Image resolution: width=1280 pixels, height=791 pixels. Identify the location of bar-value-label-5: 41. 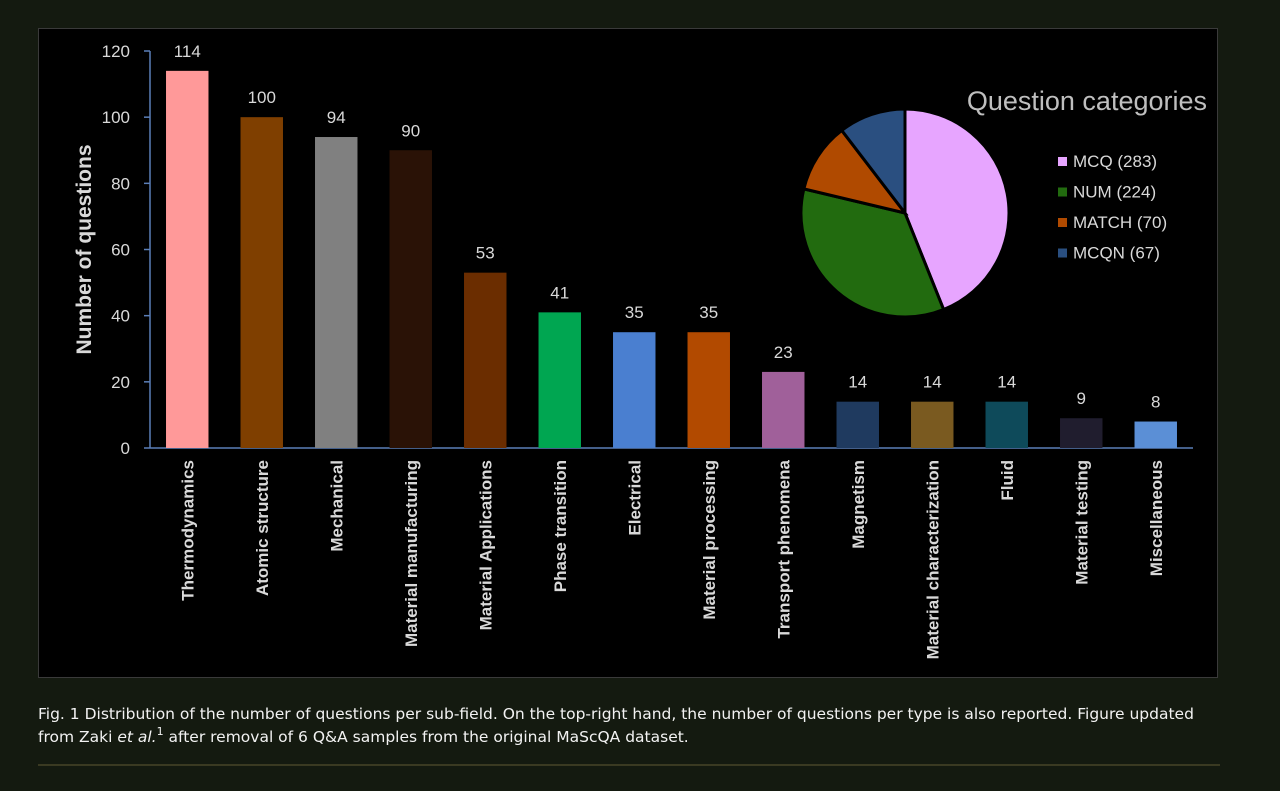
(559, 292).